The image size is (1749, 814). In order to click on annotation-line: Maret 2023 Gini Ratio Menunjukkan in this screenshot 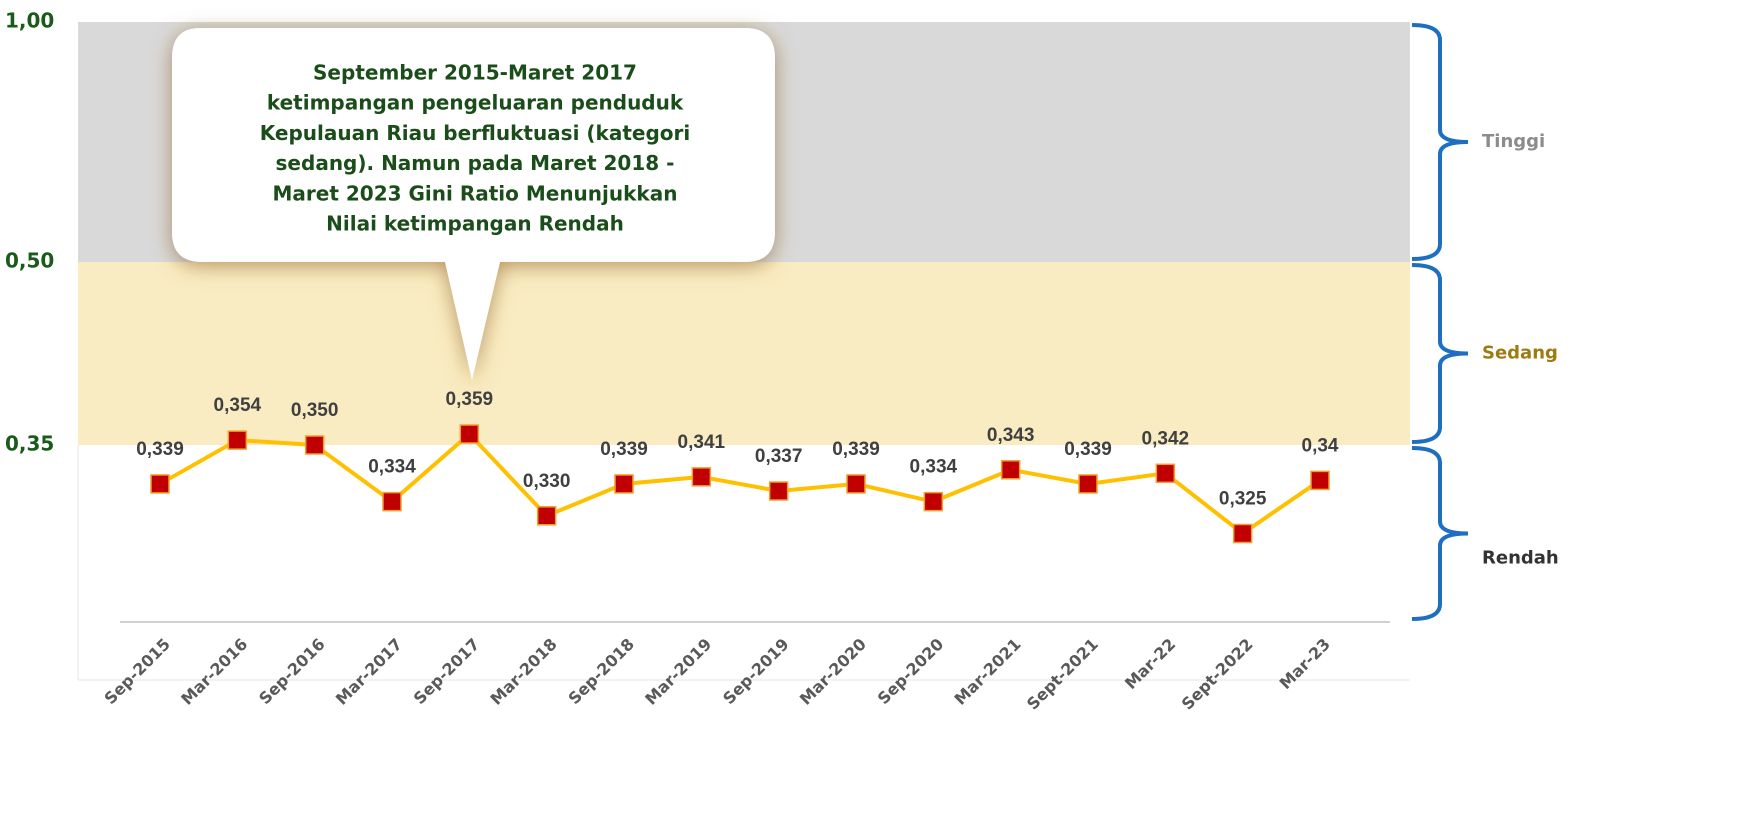, I will do `click(475, 193)`.